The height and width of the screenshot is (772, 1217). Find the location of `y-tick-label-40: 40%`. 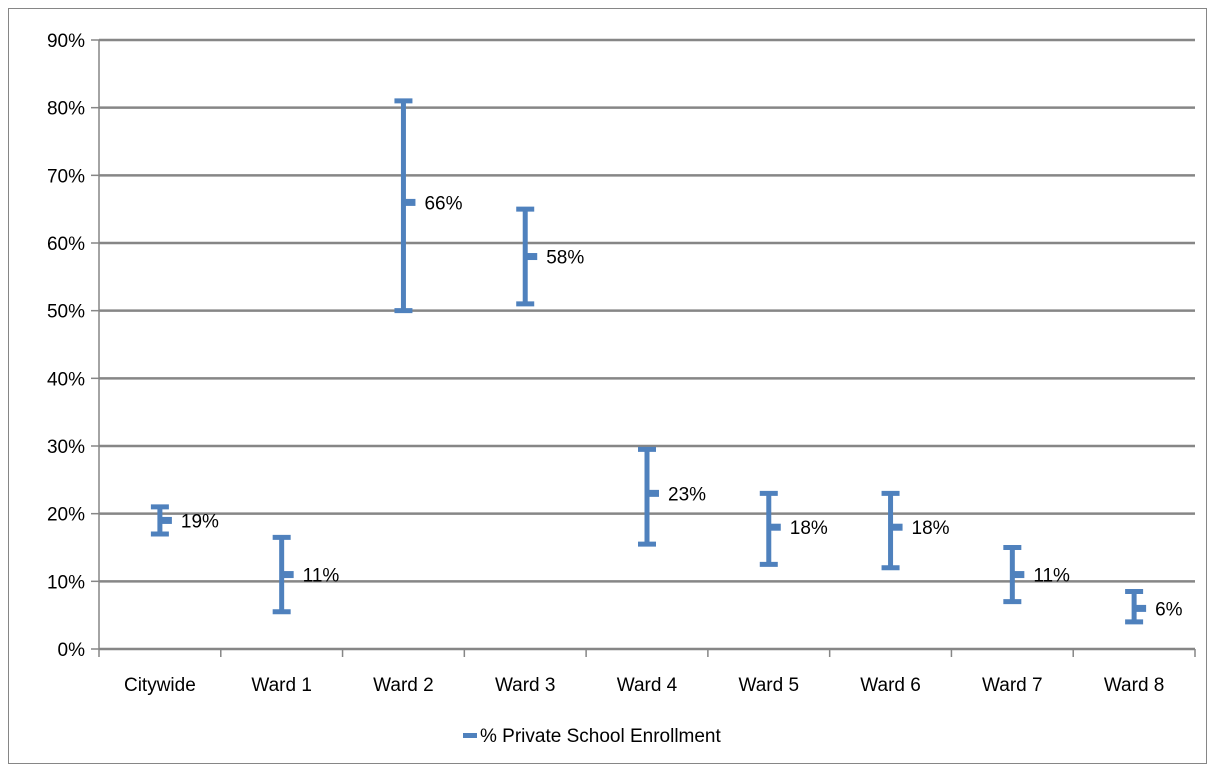

y-tick-label-40: 40% is located at coordinates (66, 379).